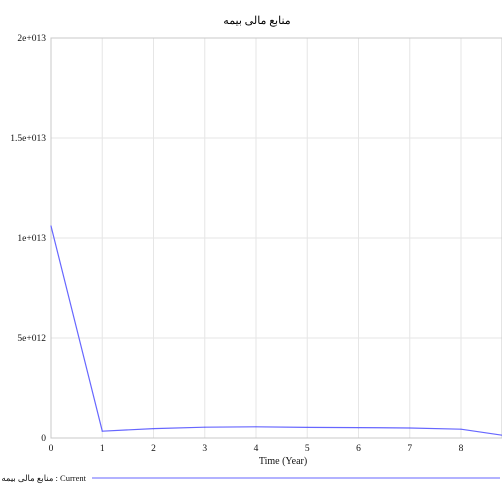 The width and height of the screenshot is (502, 484). I want to click on x-tick-label-6: 6, so click(358, 449).